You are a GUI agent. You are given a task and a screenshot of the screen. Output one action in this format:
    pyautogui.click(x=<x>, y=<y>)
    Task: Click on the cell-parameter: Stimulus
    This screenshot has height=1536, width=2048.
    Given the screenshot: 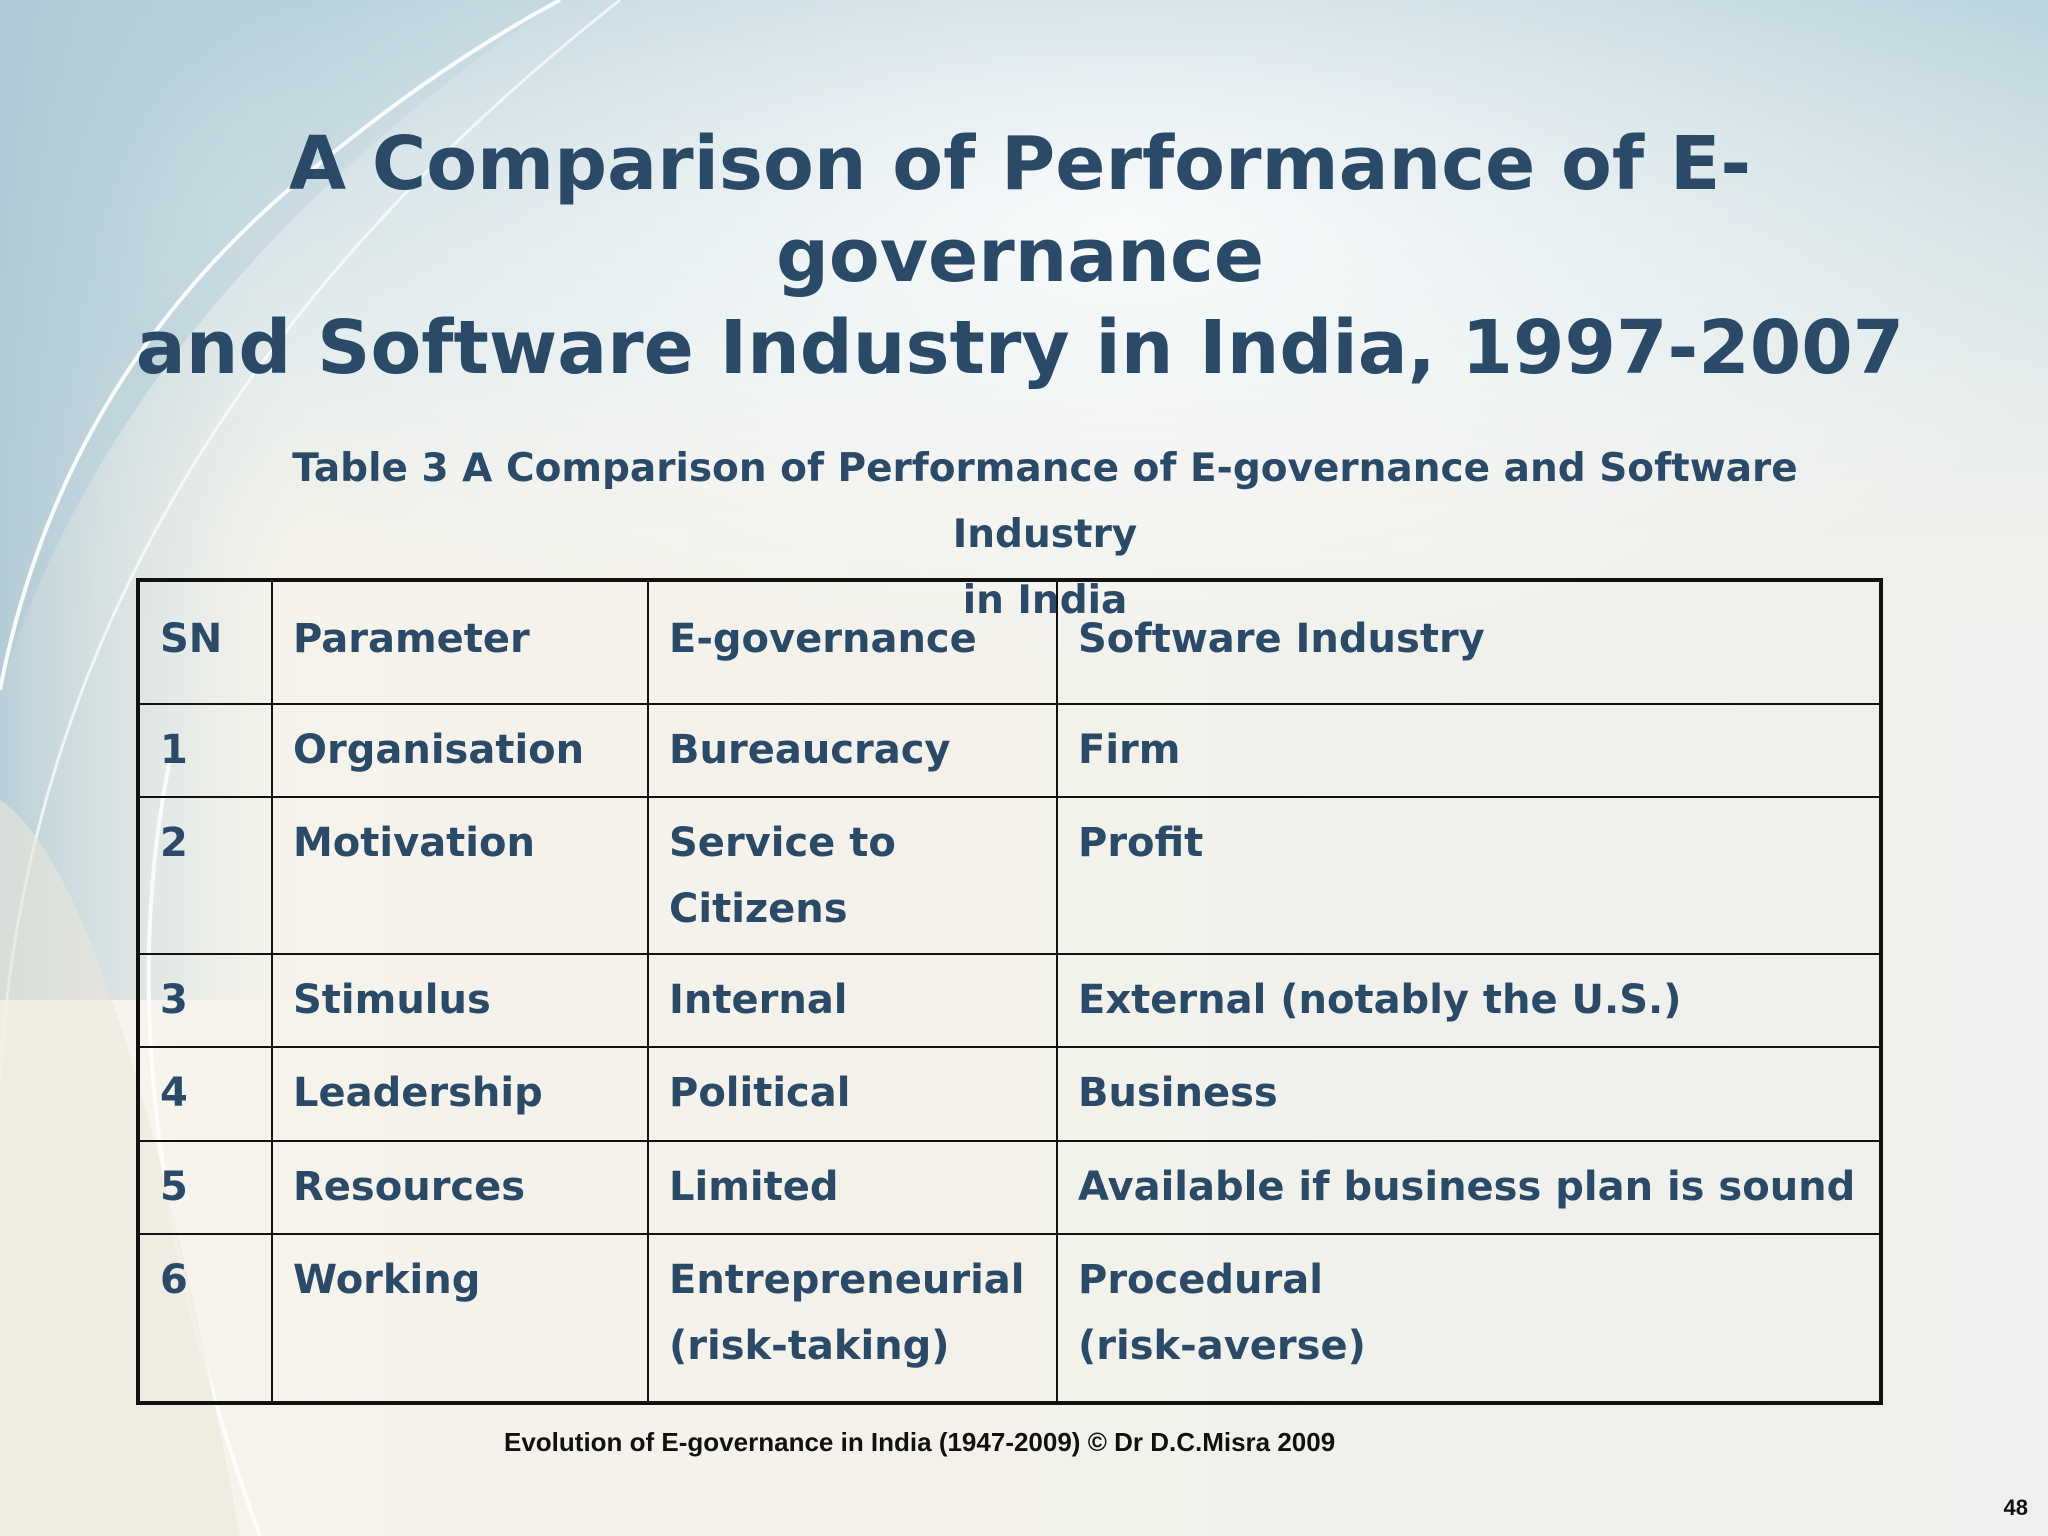 What is the action you would take?
    pyautogui.click(x=460, y=1000)
    